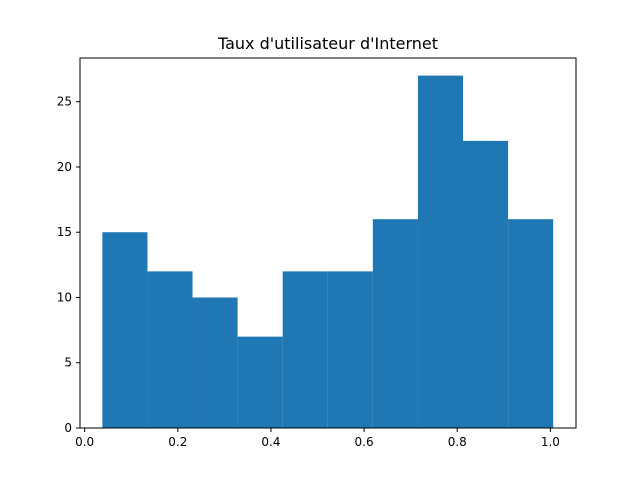 Image resolution: width=640 pixels, height=480 pixels. What do you see at coordinates (68, 428) in the screenshot?
I see `y-tick-label: 0` at bounding box center [68, 428].